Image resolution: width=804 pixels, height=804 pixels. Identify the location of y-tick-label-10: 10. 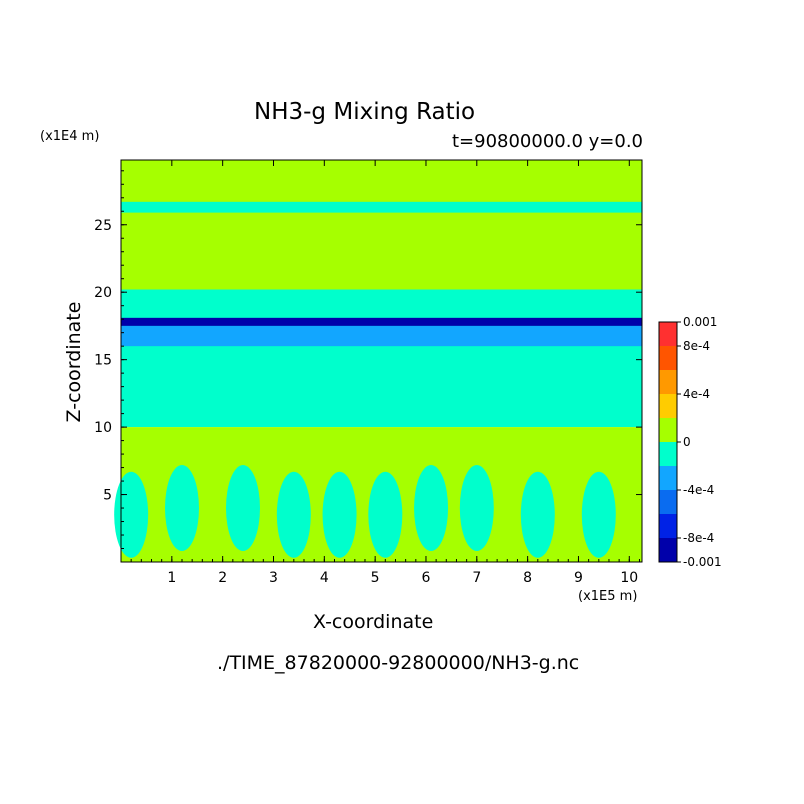
(103, 428).